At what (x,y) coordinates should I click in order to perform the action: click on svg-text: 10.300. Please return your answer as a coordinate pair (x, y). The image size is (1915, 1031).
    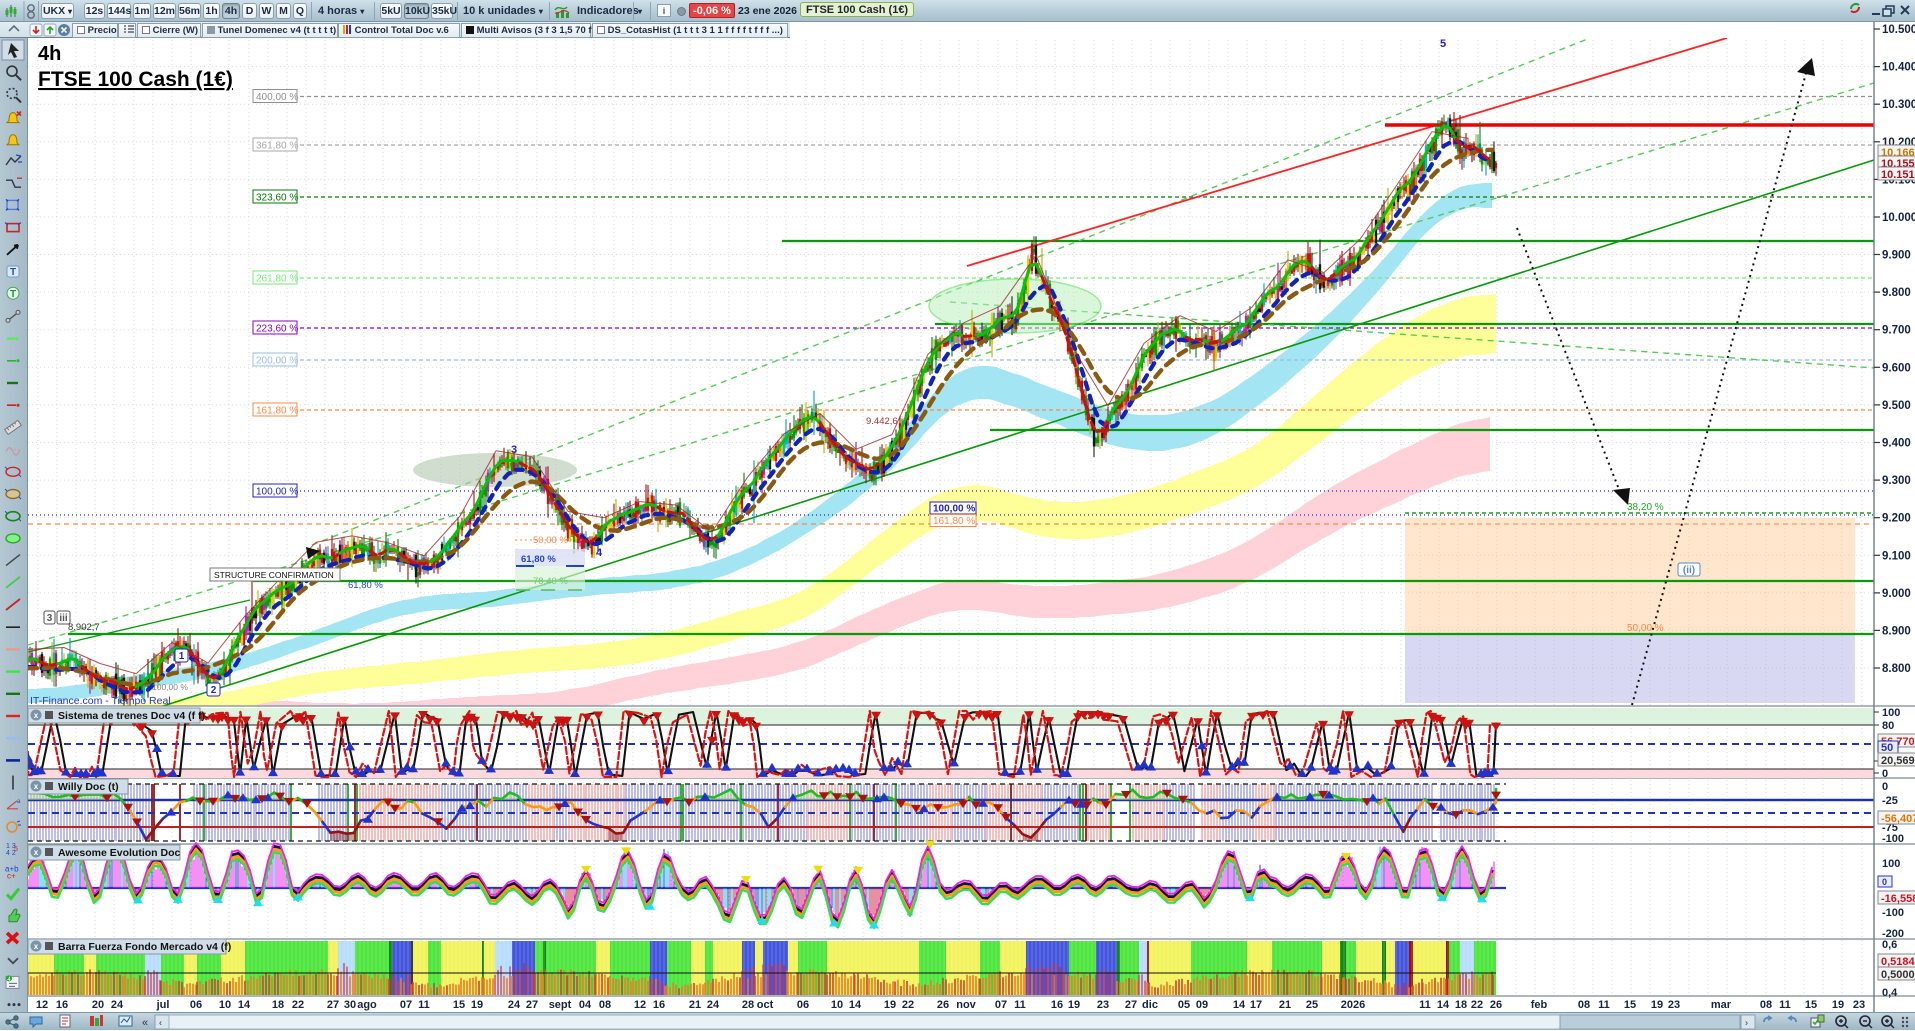
    Looking at the image, I should click on (1898, 105).